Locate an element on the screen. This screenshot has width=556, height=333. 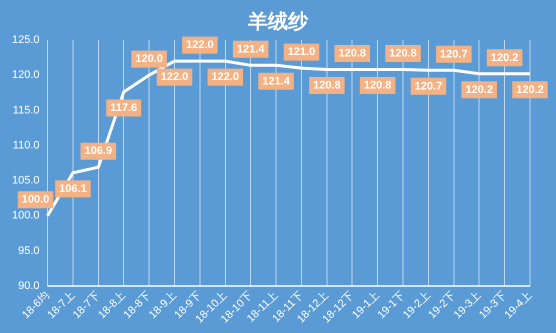
data-label: 121.0 is located at coordinates (302, 52).